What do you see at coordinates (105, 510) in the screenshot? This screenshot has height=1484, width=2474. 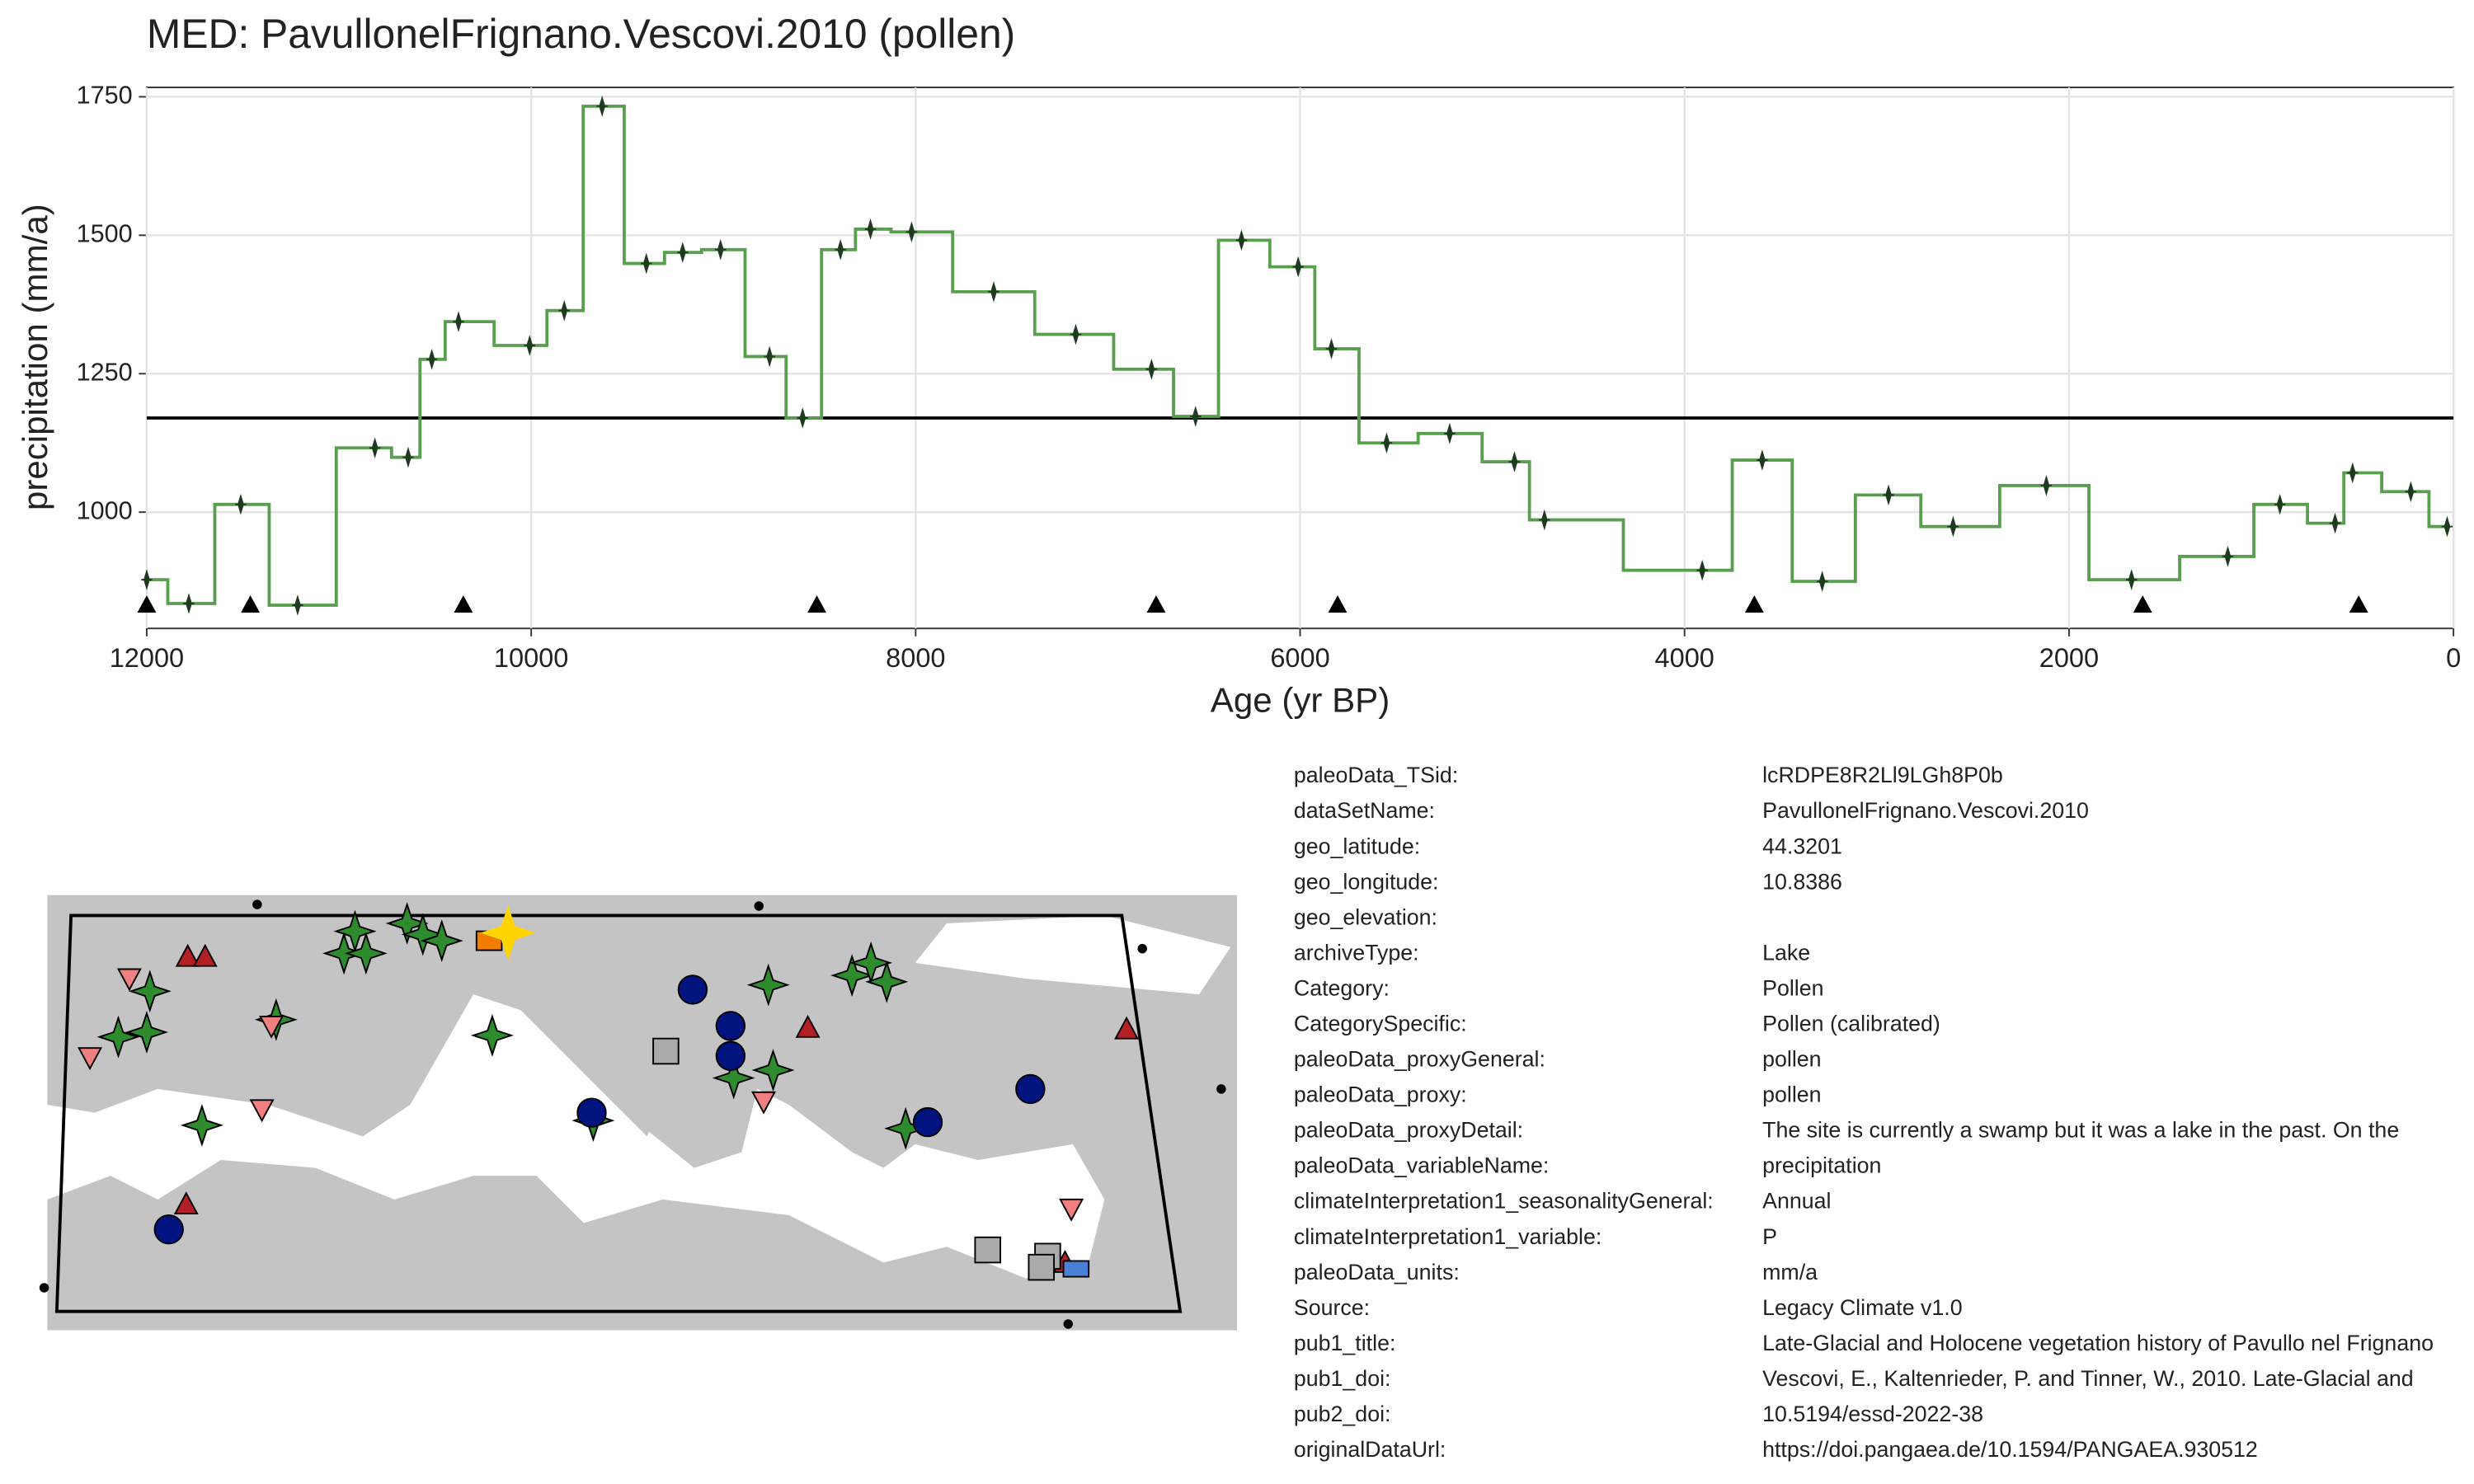 I see `y-tick-label: 1000` at bounding box center [105, 510].